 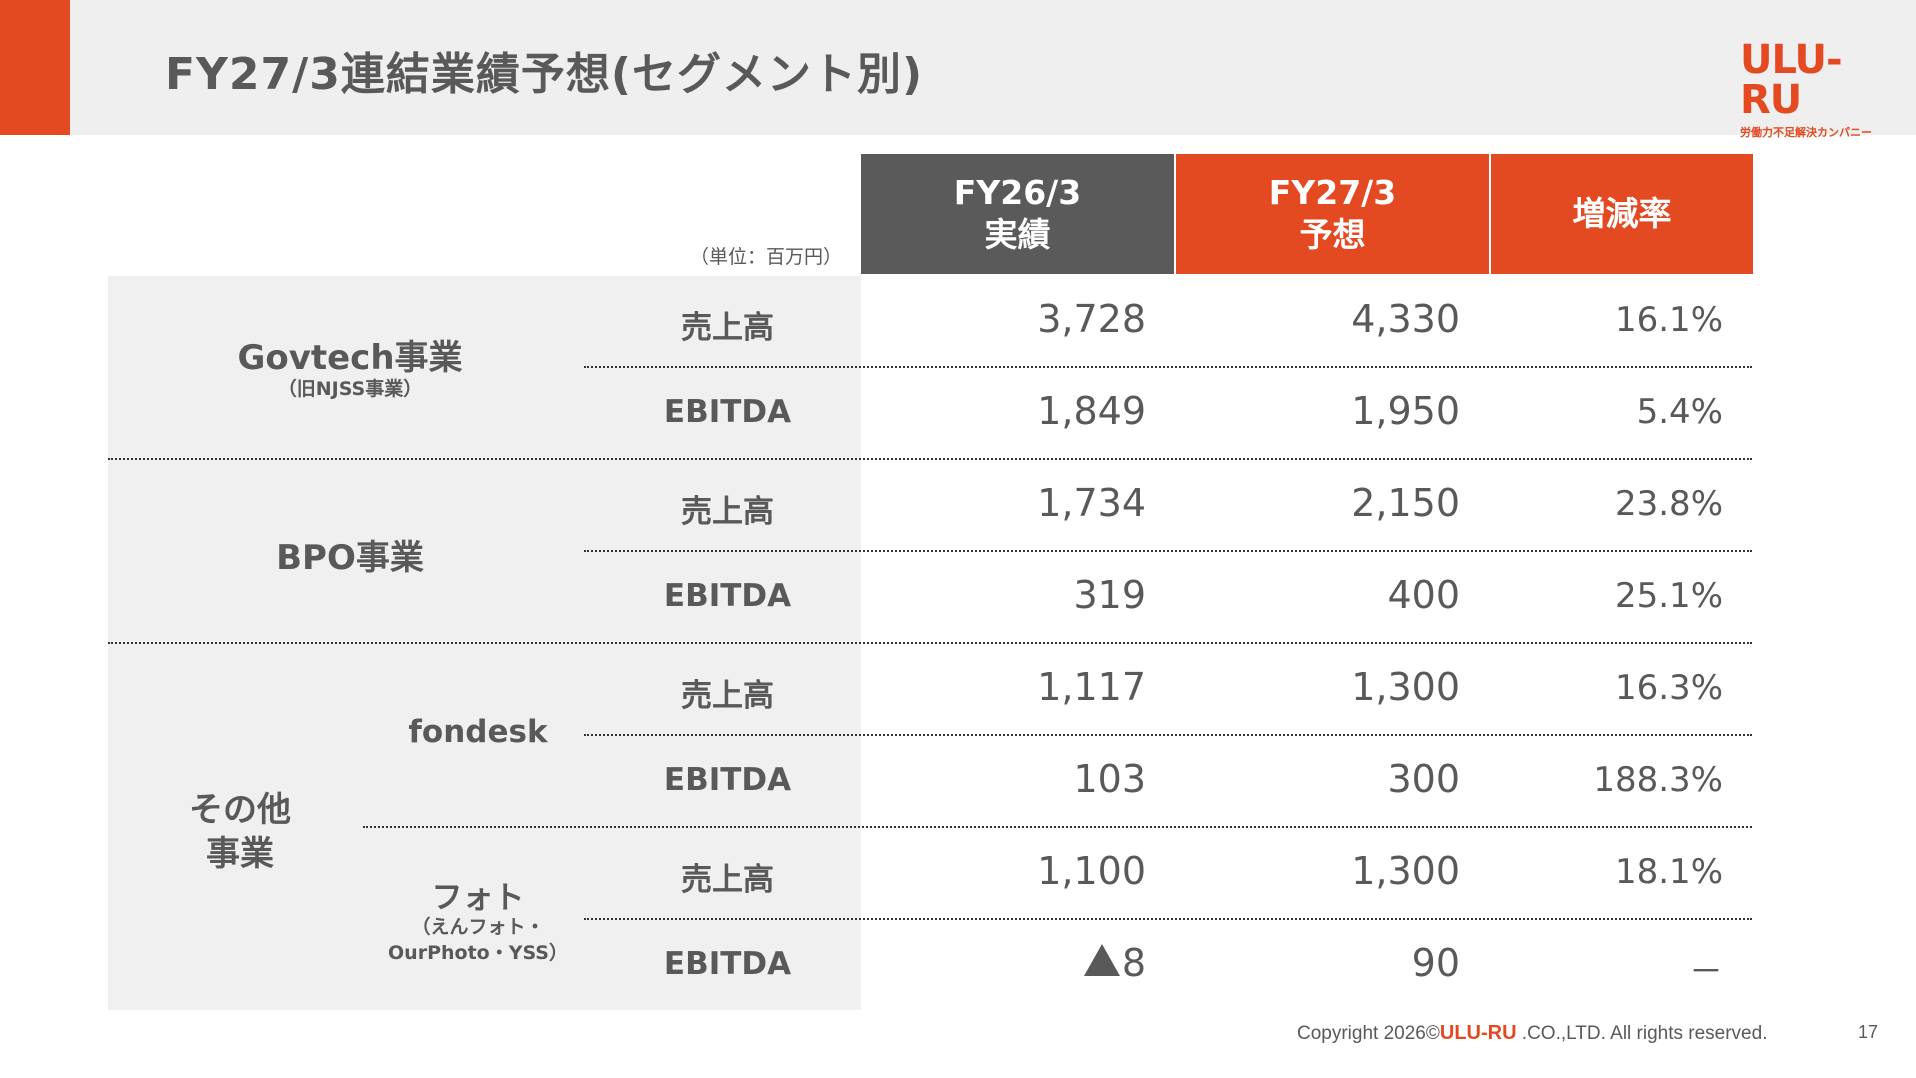 What do you see at coordinates (1668, 596) in the screenshot?
I see `cell-rate: 25.1%` at bounding box center [1668, 596].